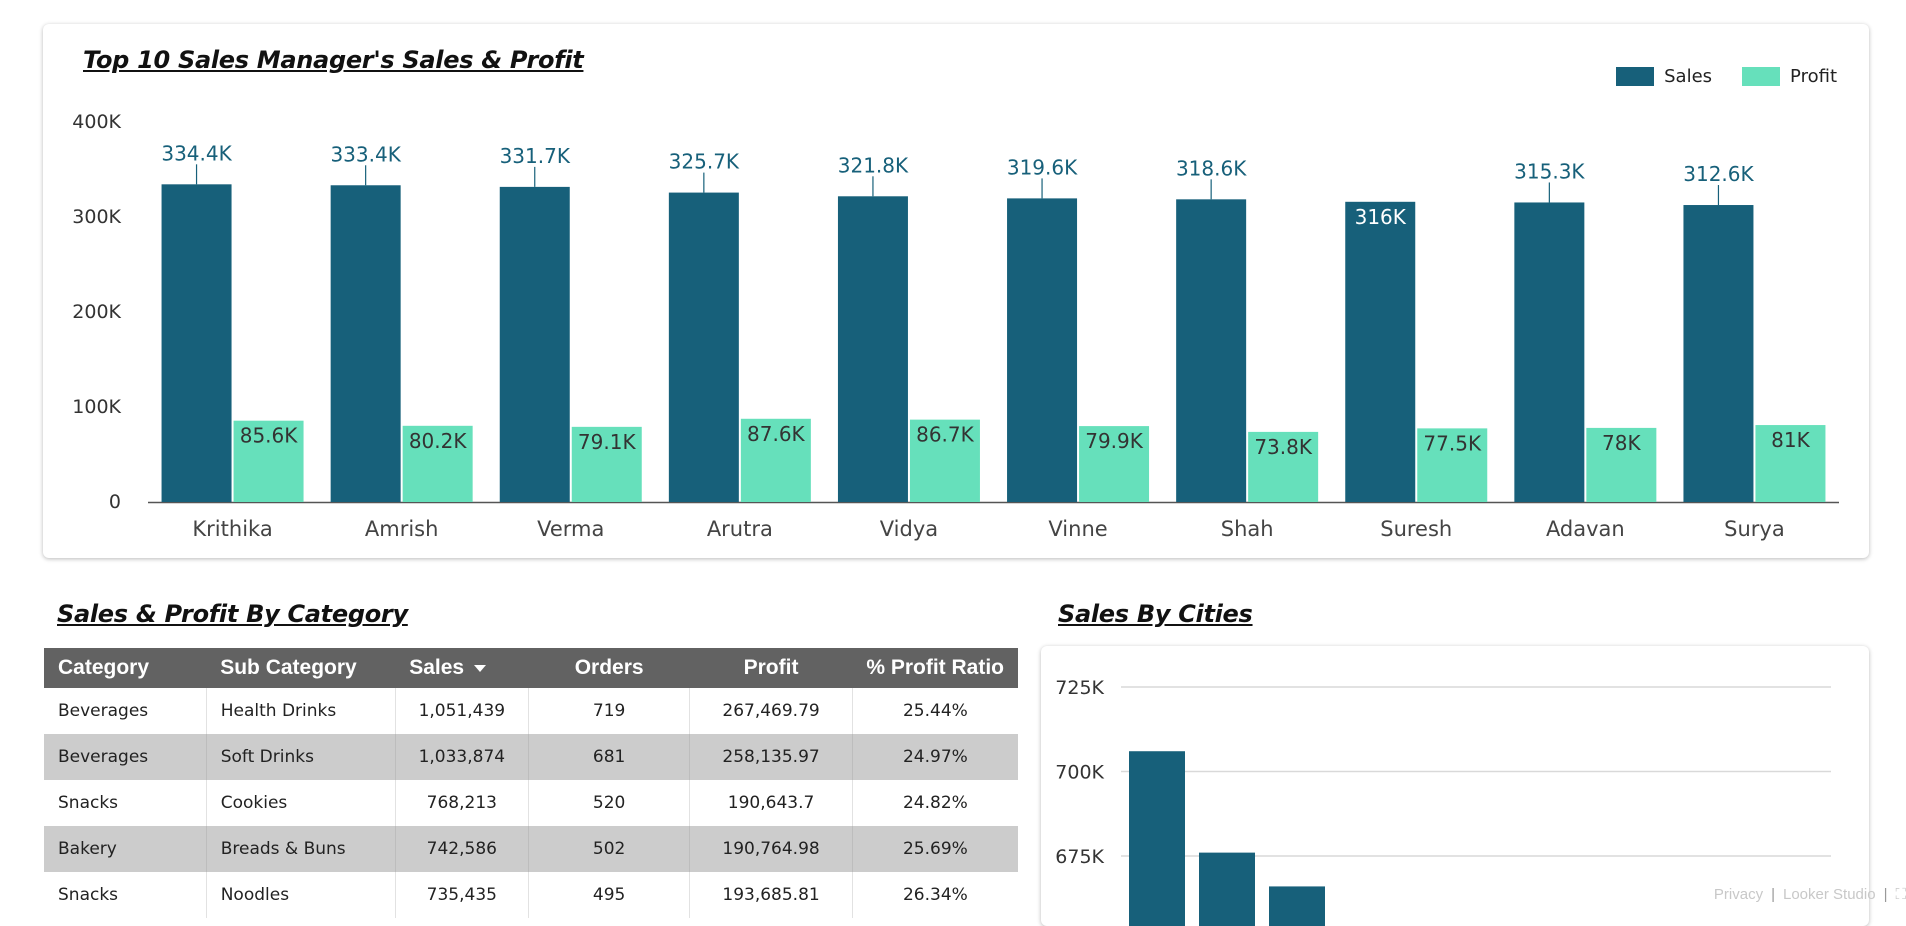 The width and height of the screenshot is (1906, 926). I want to click on column-header-sales: Sales, so click(461, 668).